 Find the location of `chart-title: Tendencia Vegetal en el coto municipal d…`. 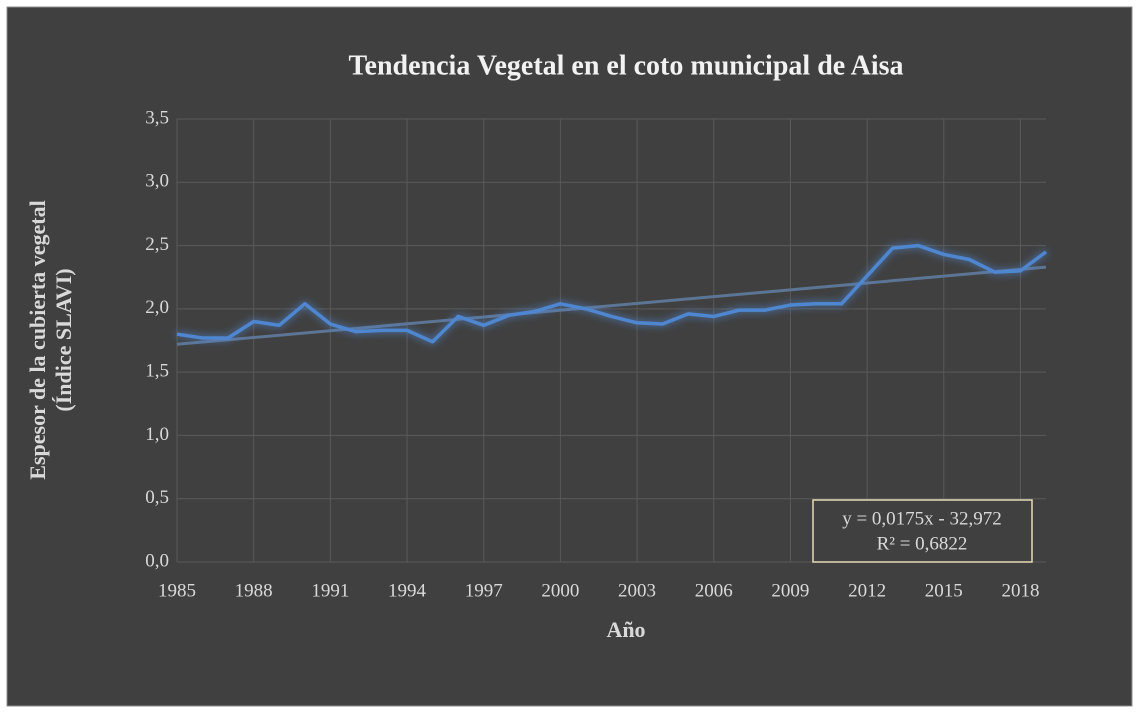

chart-title: Tendencia Vegetal en el coto municipal d… is located at coordinates (625, 65).